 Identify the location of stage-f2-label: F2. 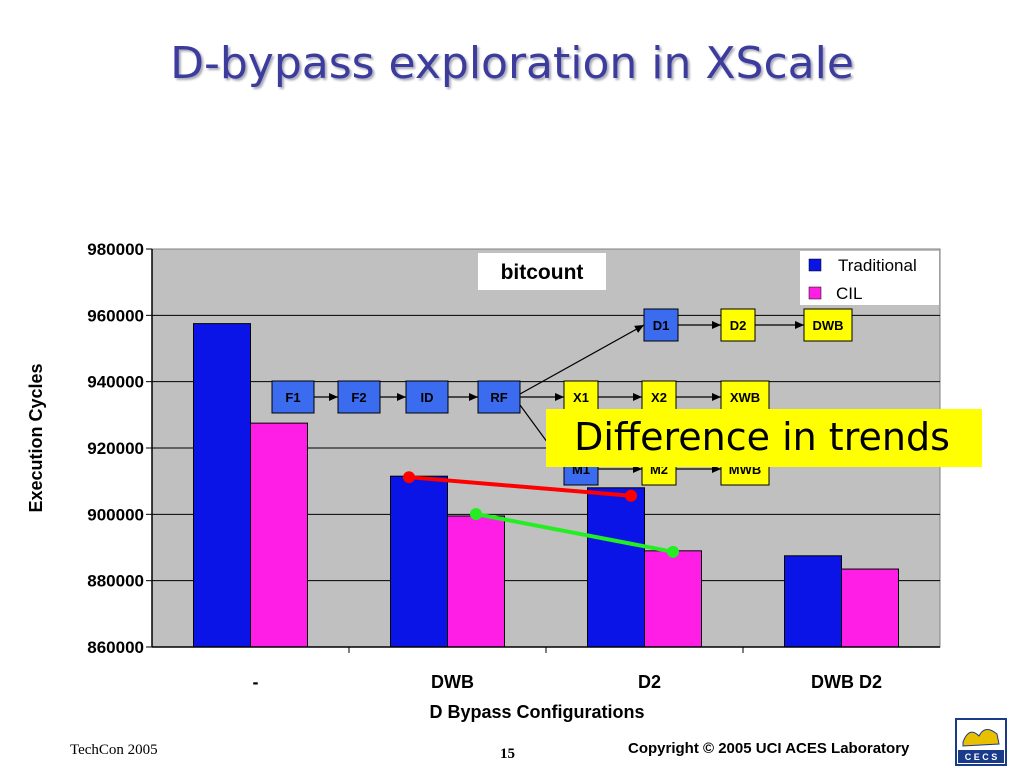
(358, 397).